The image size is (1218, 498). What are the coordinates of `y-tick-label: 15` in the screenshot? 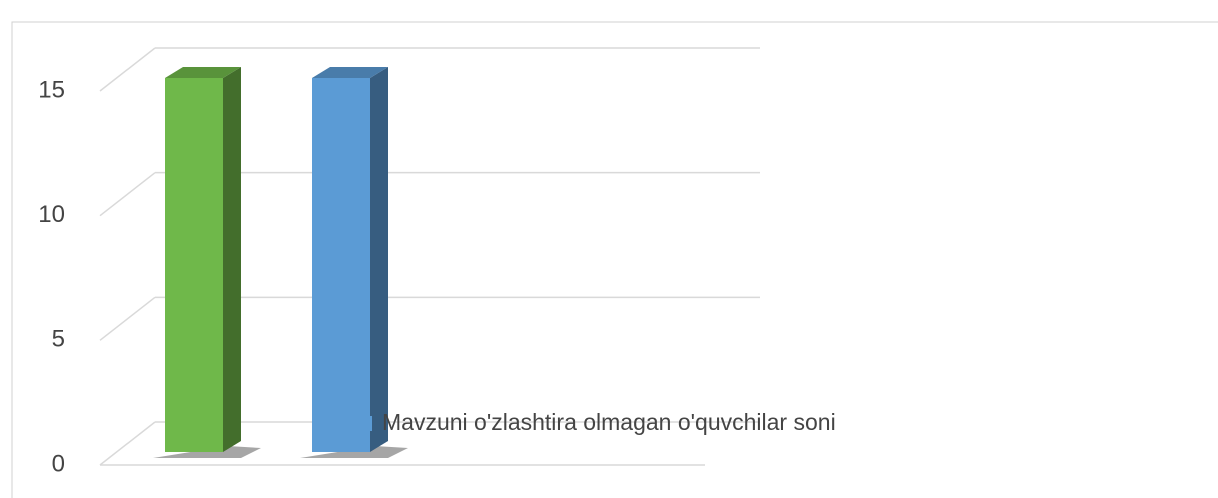 It's located at (51, 89).